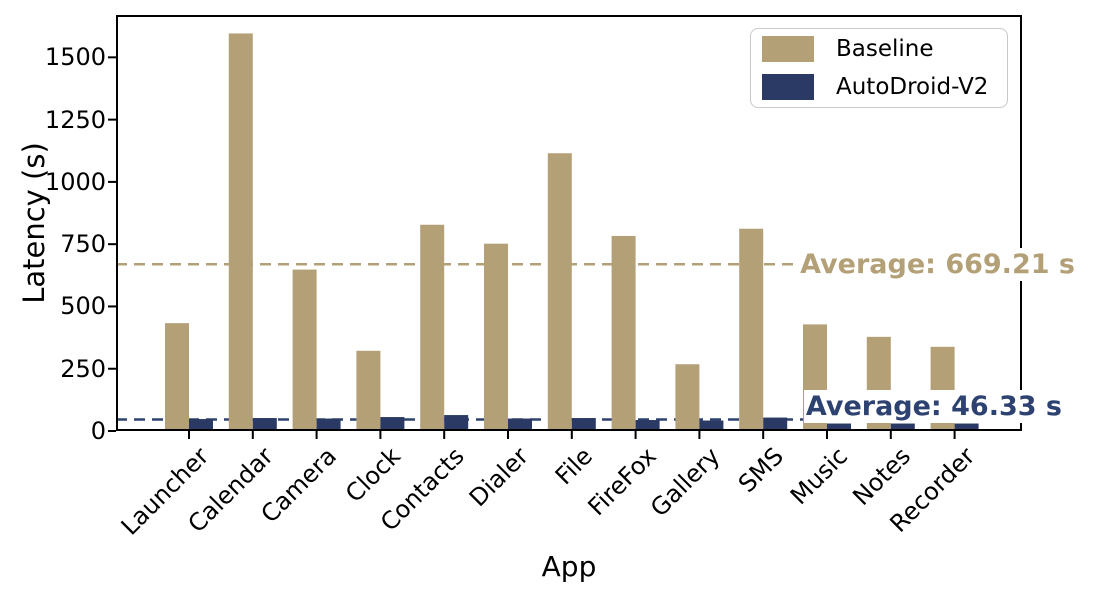 The height and width of the screenshot is (600, 1100). I want to click on legend-swatch-autodroid-v2, so click(788, 87).